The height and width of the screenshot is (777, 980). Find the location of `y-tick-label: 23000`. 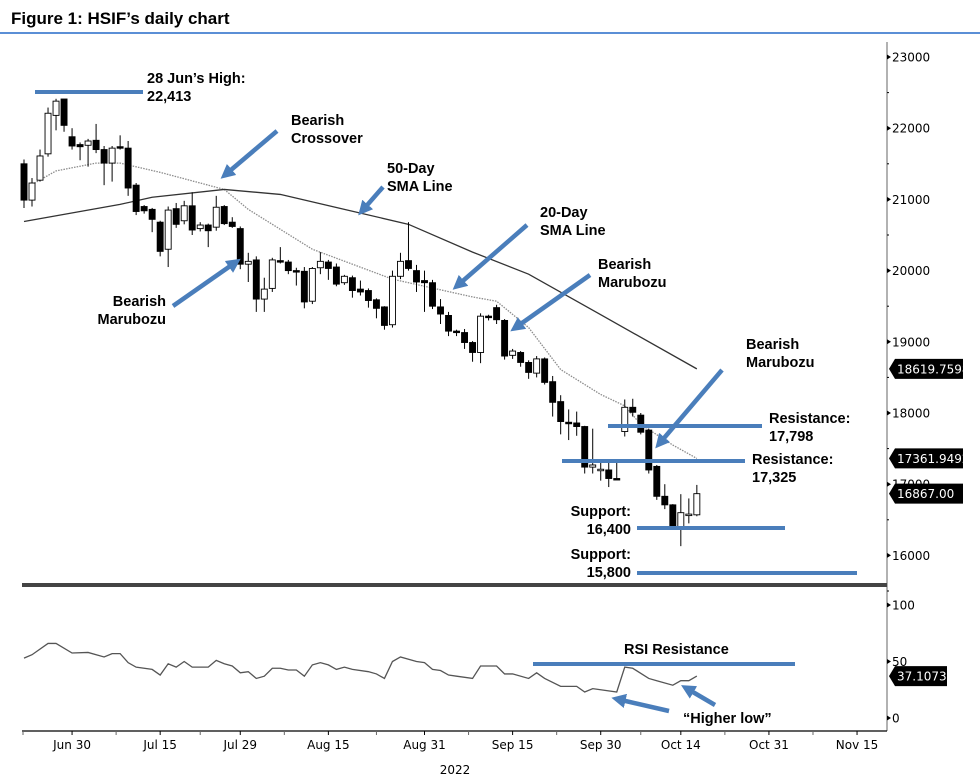

y-tick-label: 23000 is located at coordinates (911, 58).